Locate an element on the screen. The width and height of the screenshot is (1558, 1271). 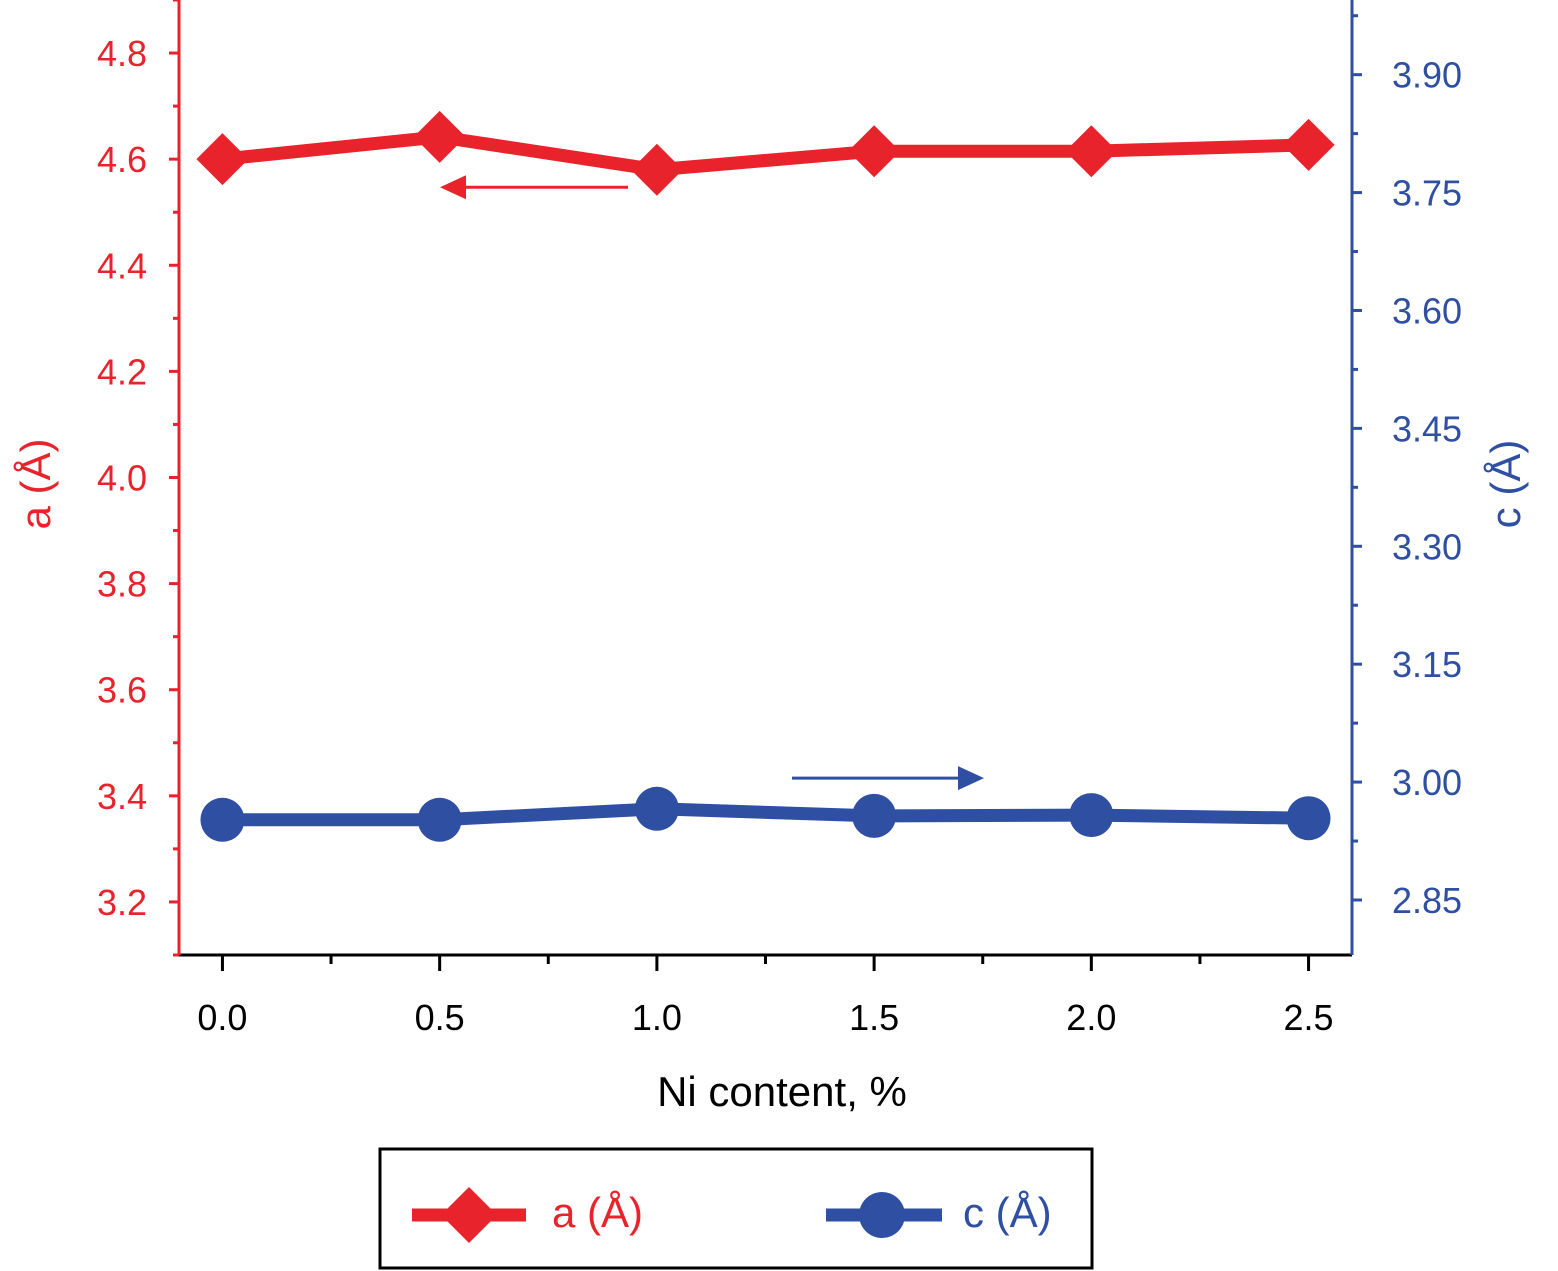
legend-marker-c is located at coordinates (882, 1215).